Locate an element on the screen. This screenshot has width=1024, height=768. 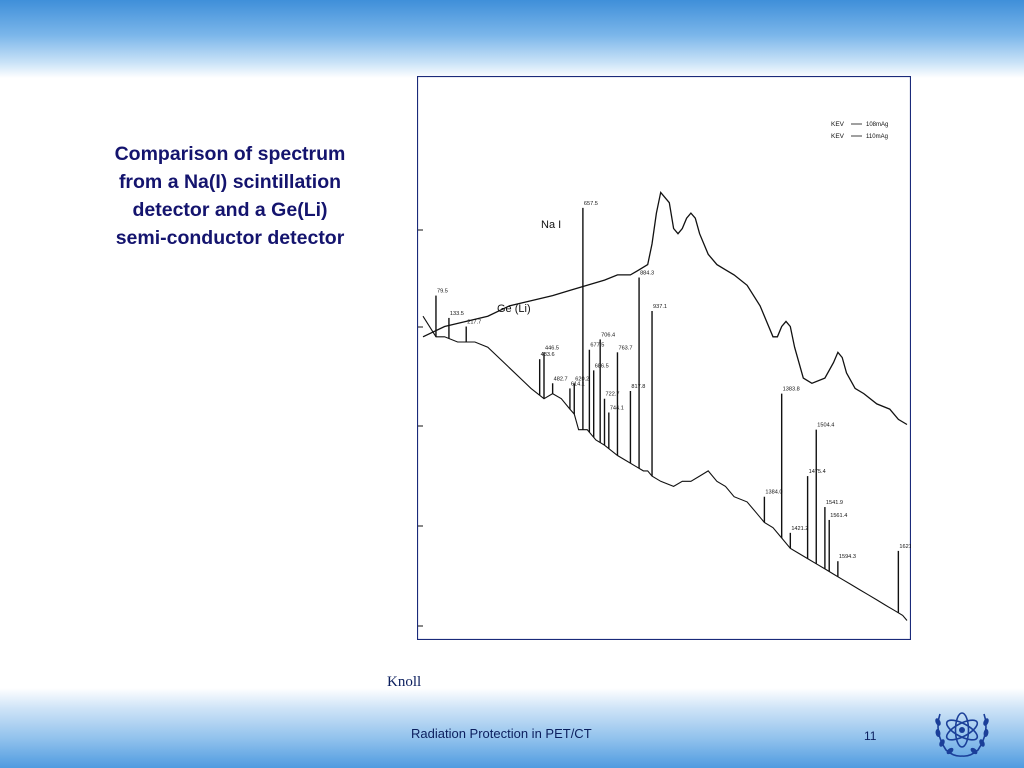
top-header-band is located at coordinates (512, 39).